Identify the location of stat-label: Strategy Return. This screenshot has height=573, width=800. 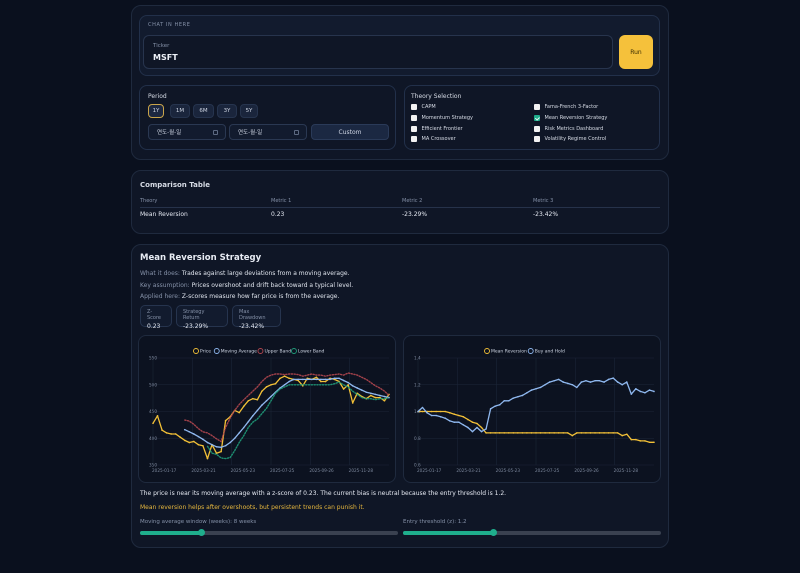
(194, 315).